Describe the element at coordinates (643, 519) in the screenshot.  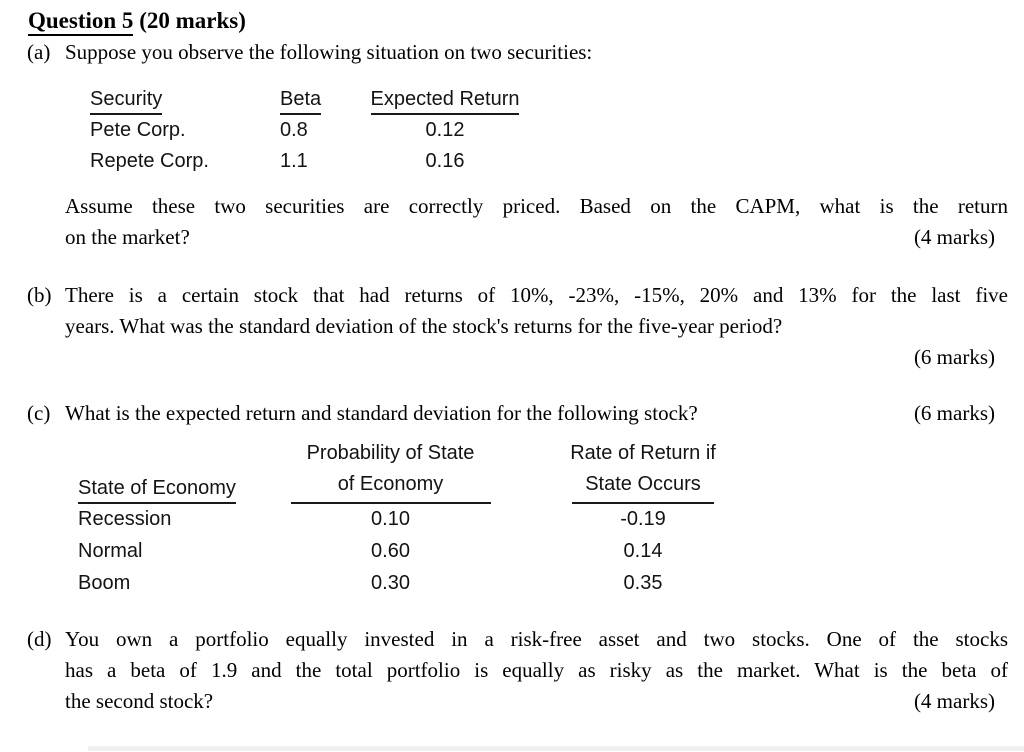
I see `economy-row-0-rate: -0.19` at that location.